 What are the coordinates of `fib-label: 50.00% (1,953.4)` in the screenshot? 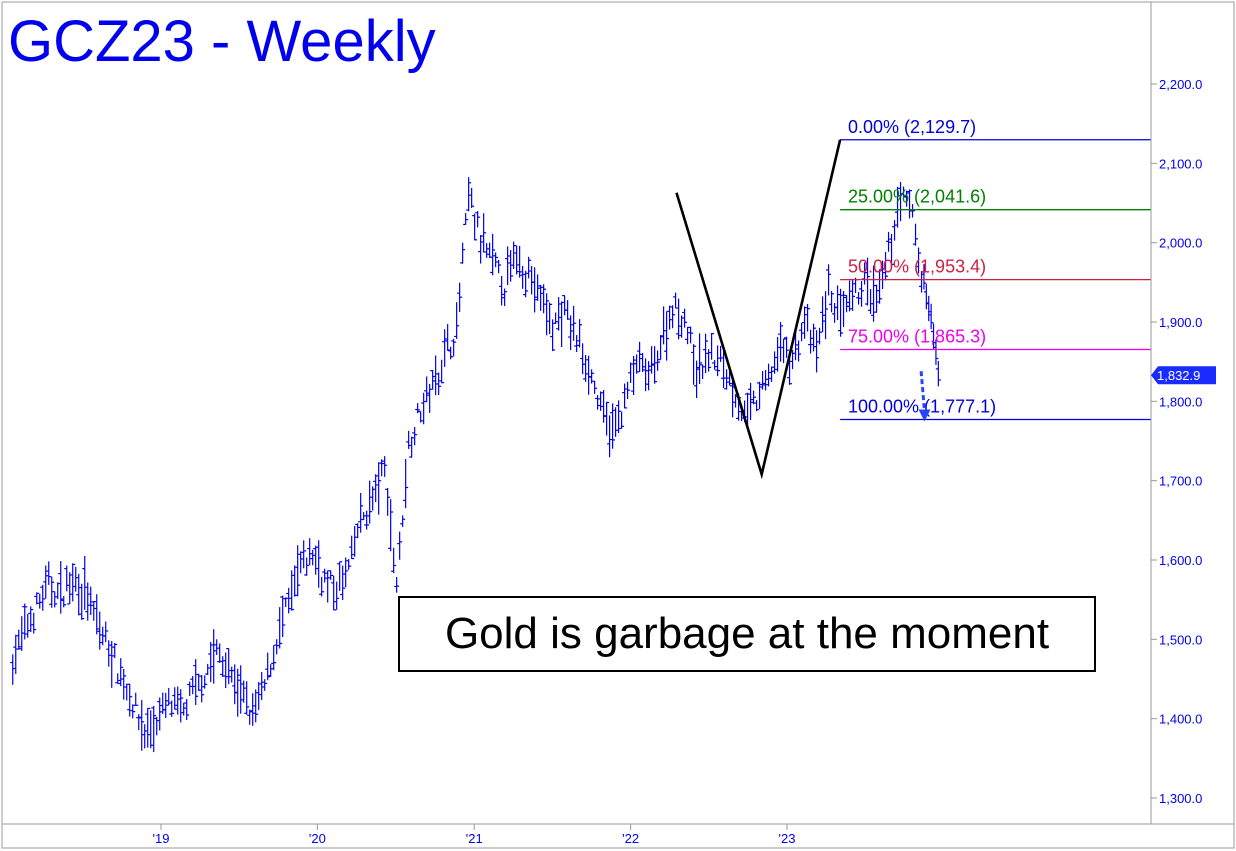 It's located at (917, 267).